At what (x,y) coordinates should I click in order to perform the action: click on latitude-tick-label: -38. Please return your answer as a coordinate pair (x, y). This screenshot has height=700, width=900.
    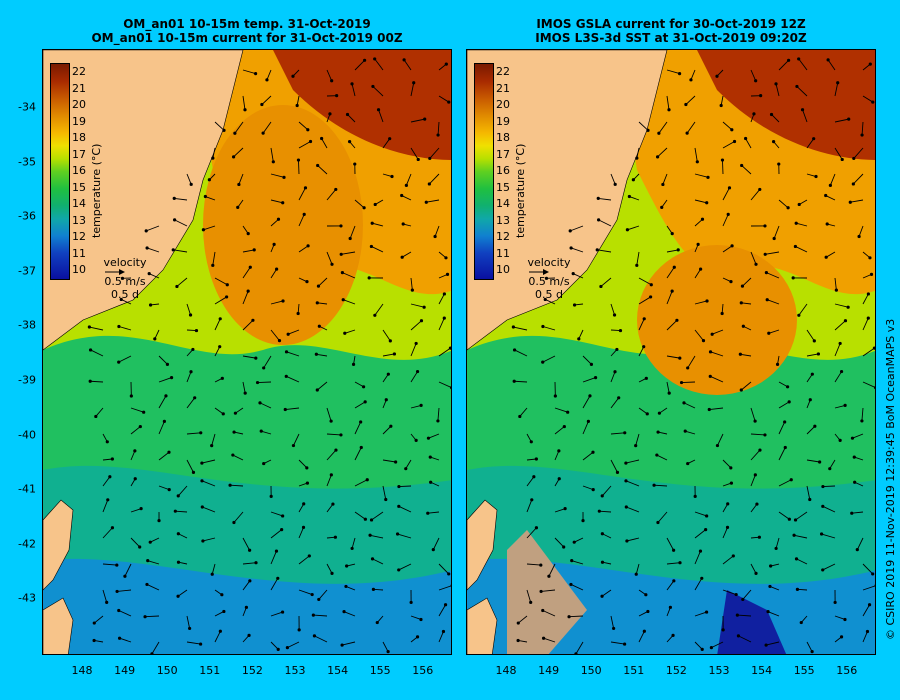
    Looking at the image, I should click on (27, 325).